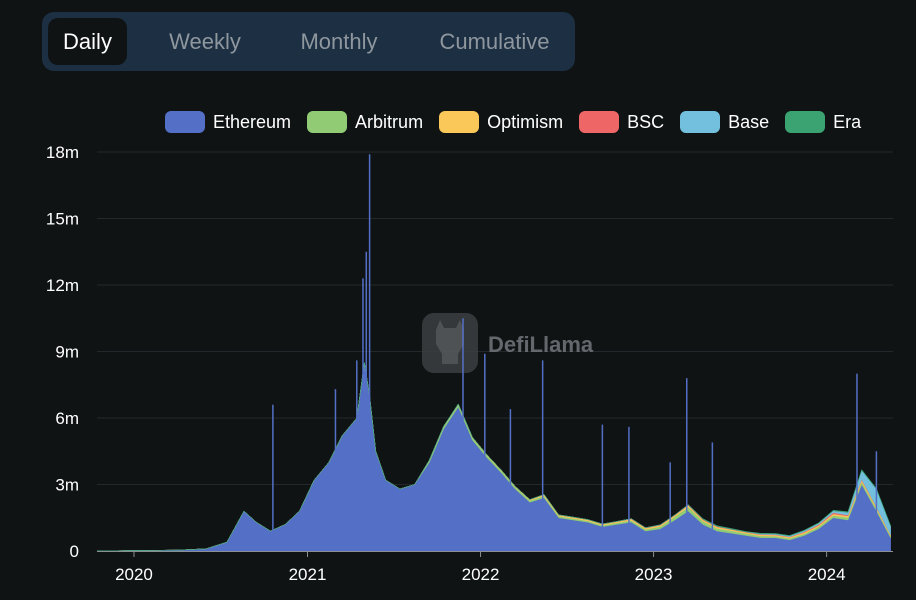  What do you see at coordinates (87, 41) in the screenshot?
I see `tab-daily: Daily` at bounding box center [87, 41].